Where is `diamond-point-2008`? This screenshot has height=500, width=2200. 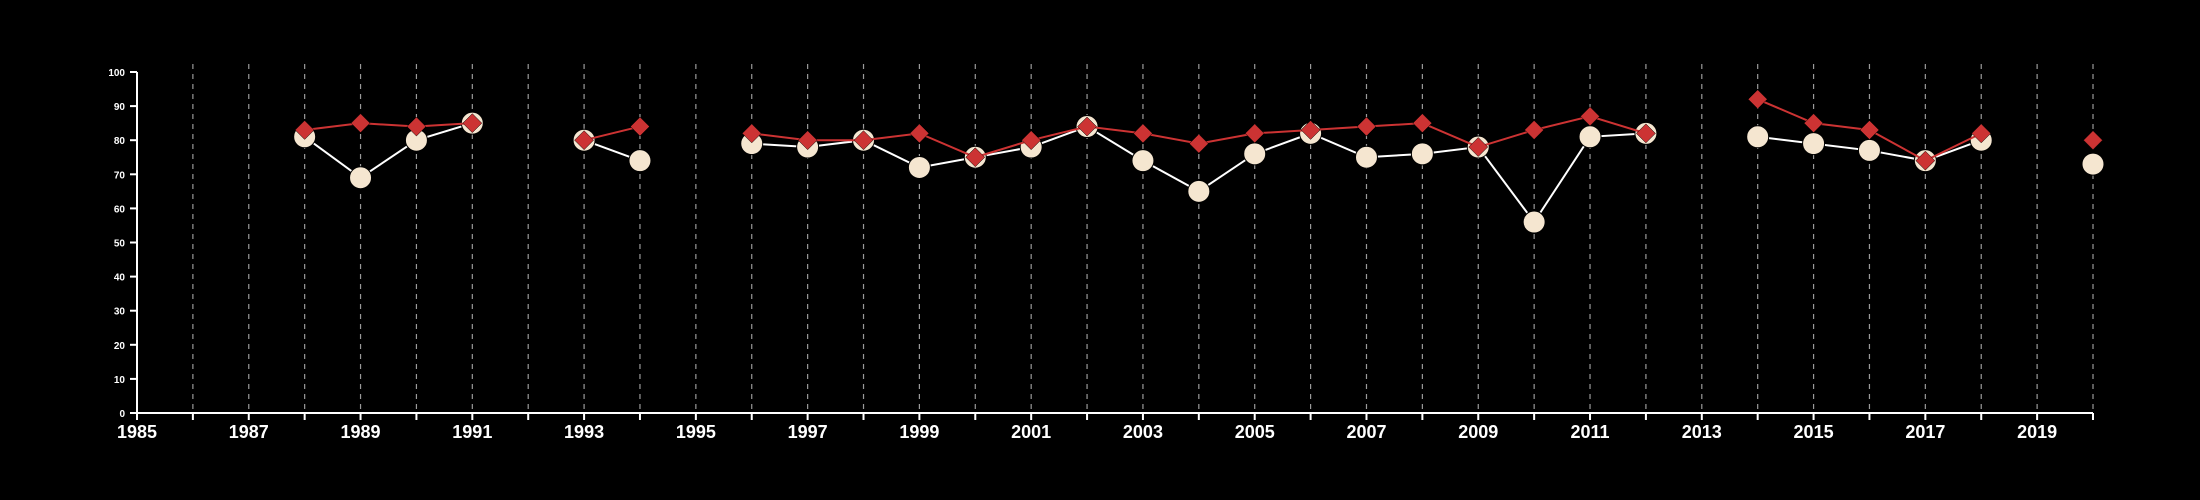 diamond-point-2008 is located at coordinates (1422, 123).